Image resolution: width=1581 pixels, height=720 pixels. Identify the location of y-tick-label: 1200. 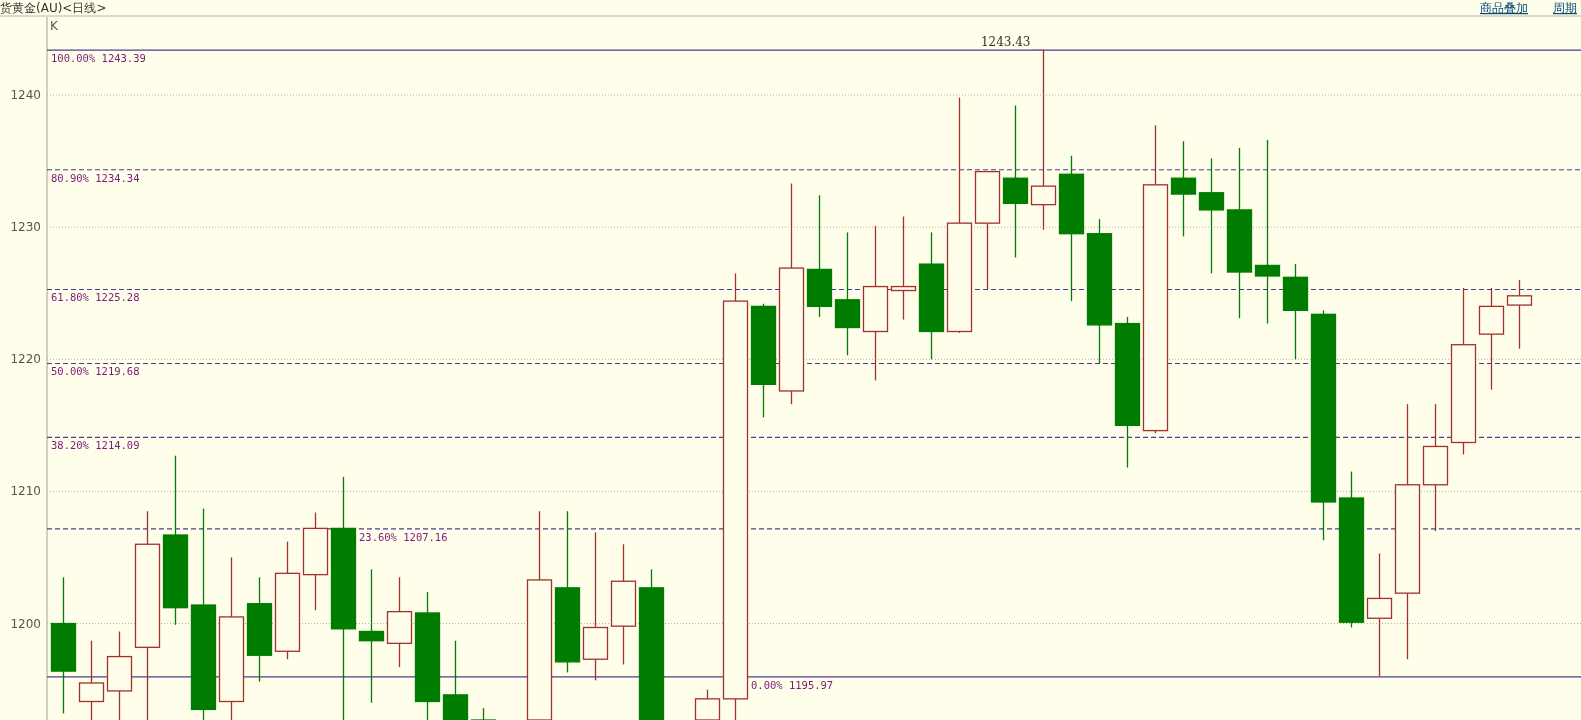
(25, 623).